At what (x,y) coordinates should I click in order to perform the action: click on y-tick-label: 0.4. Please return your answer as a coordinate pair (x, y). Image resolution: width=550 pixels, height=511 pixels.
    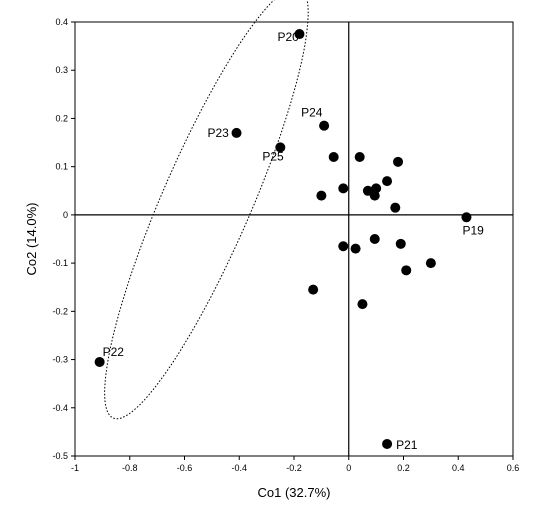
    Looking at the image, I should click on (61, 22).